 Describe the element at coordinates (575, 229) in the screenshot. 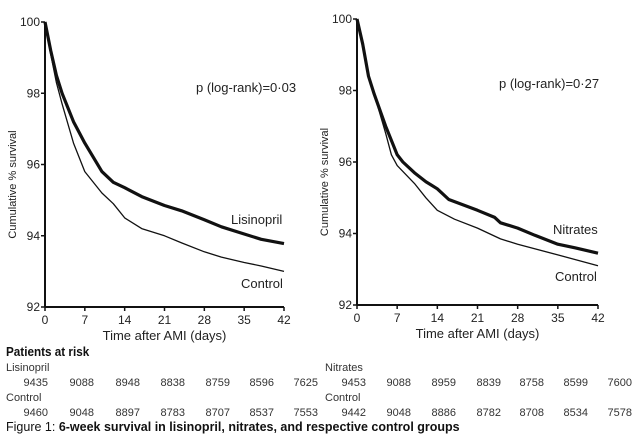

I see `series-label-nitrates: Nitrates` at that location.